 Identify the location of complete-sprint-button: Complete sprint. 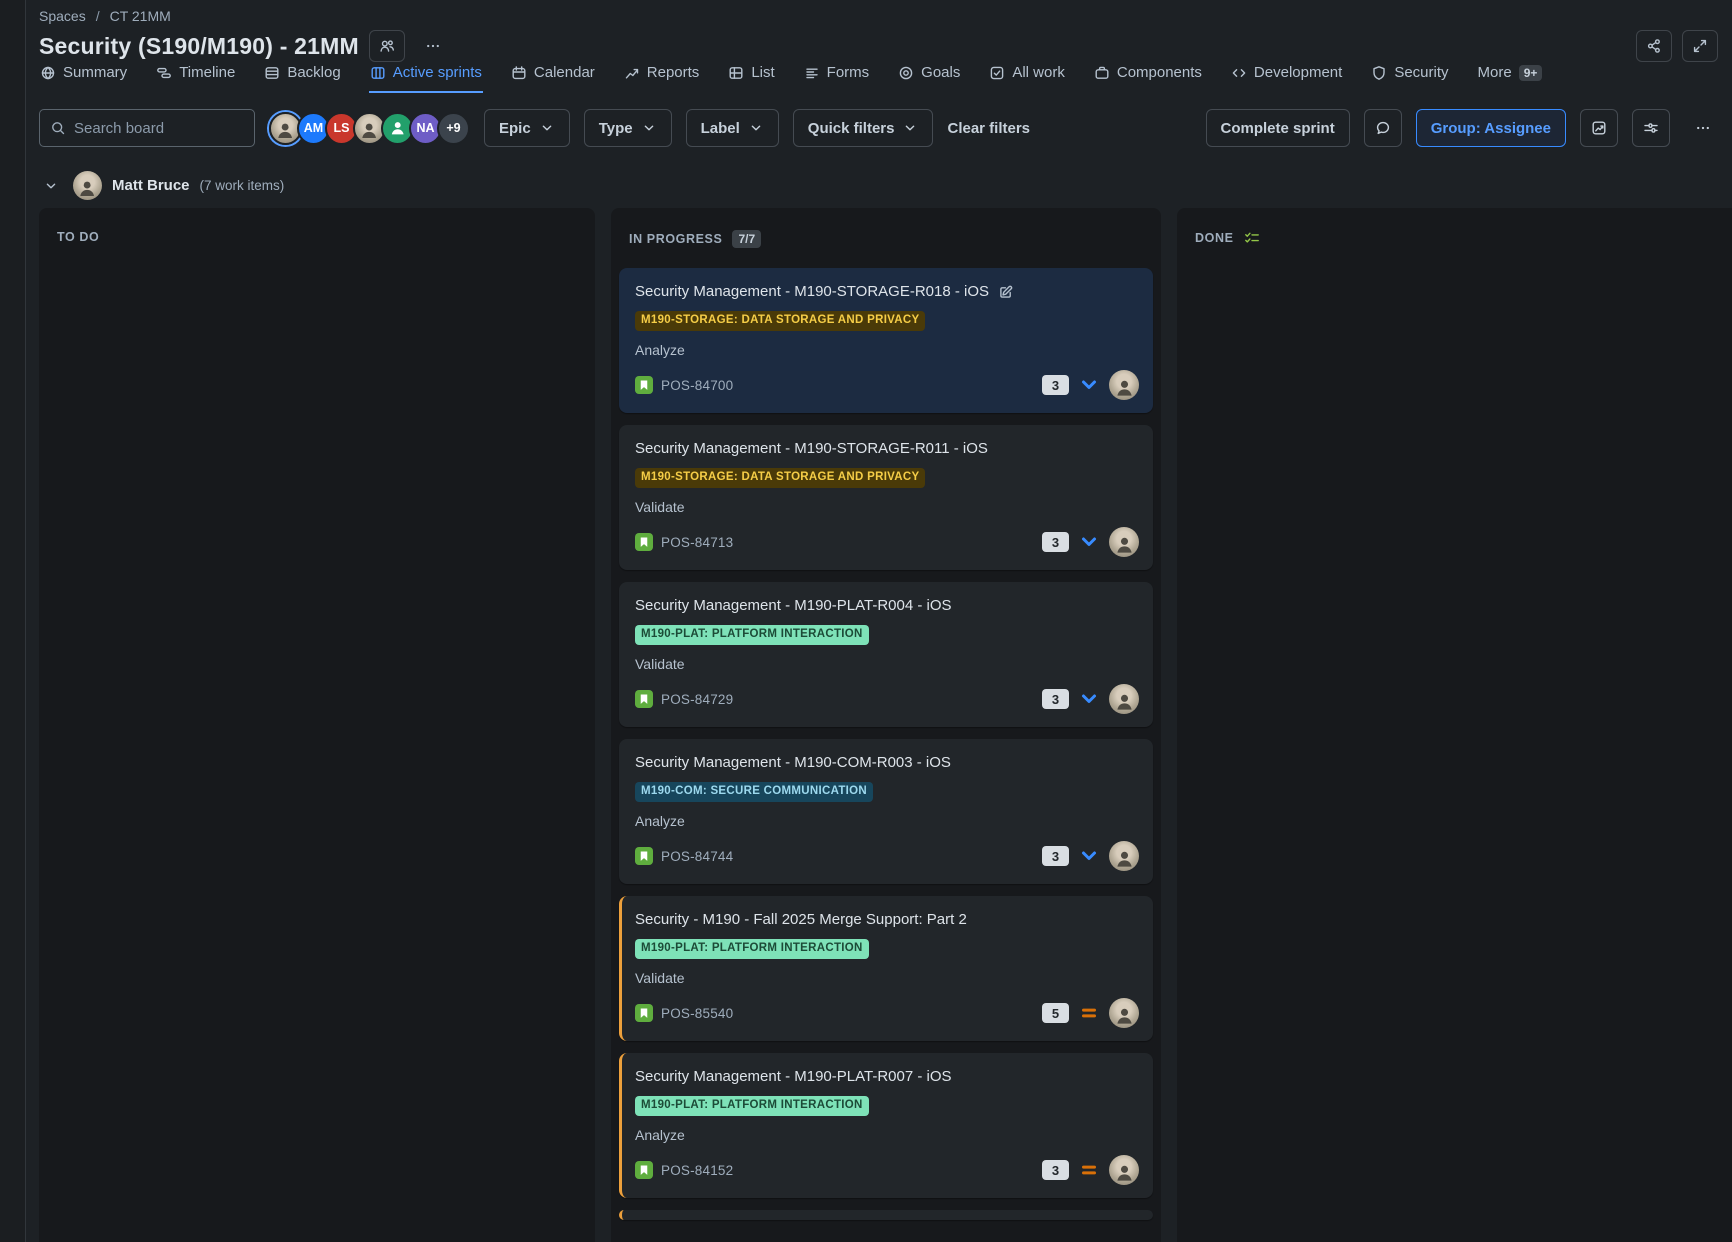
(1277, 128).